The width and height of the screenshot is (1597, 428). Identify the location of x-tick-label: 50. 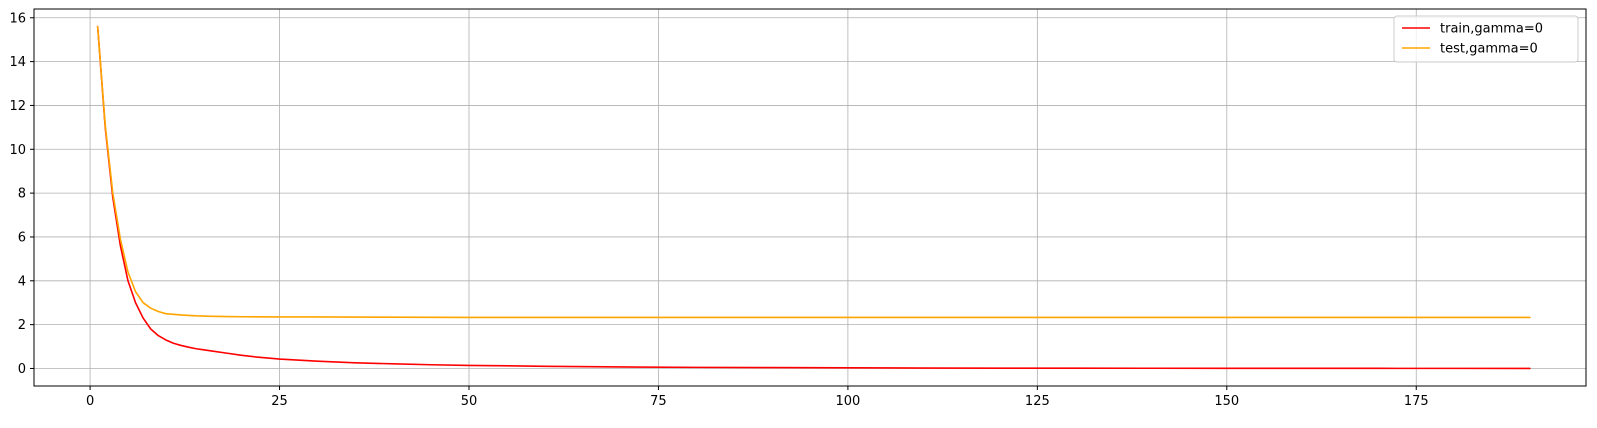
(469, 401).